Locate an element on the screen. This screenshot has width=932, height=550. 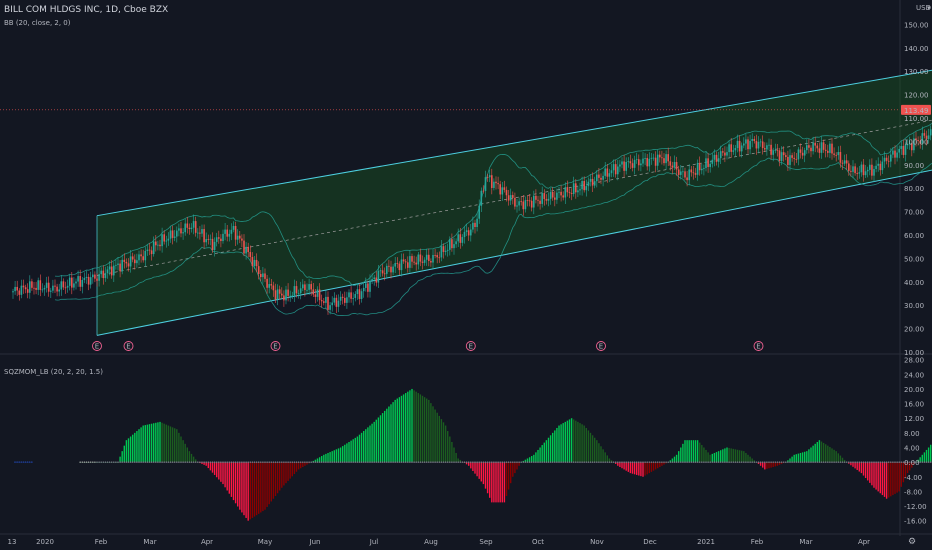
earnings-marker-icon is located at coordinates (601, 346).